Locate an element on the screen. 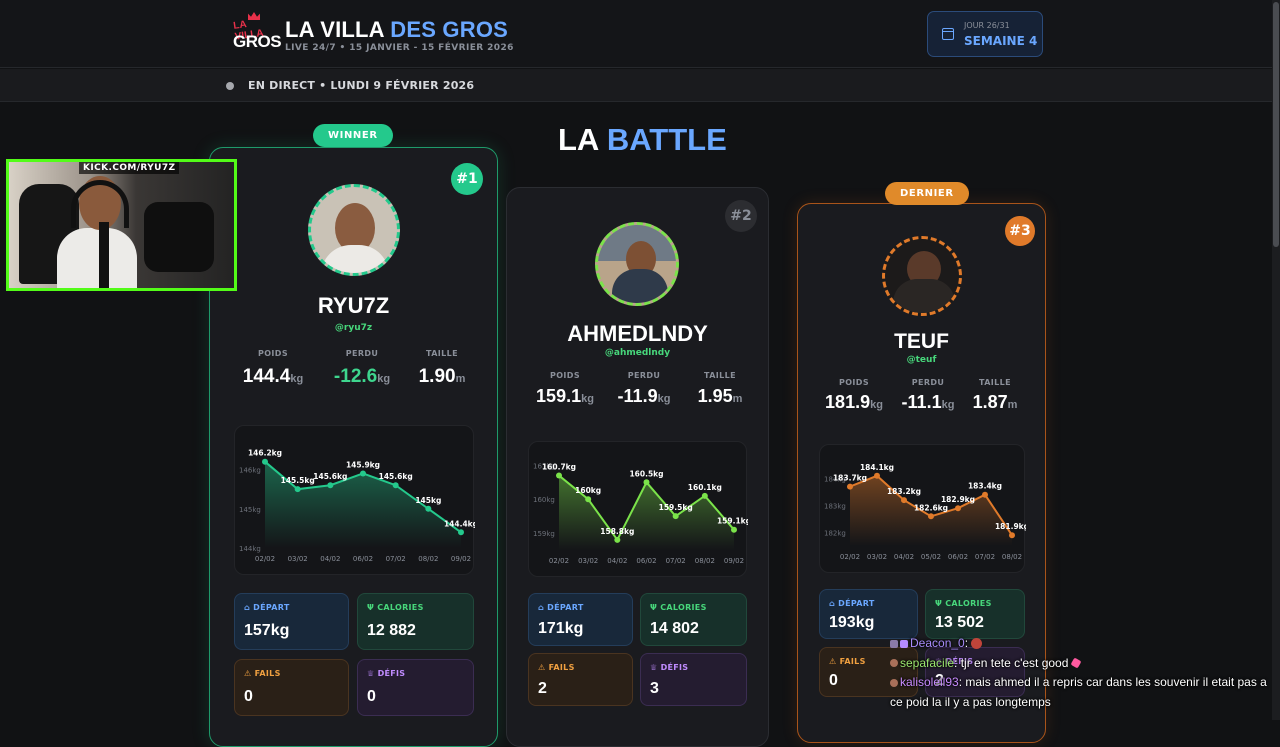  data-label: 182.6kg is located at coordinates (931, 507).